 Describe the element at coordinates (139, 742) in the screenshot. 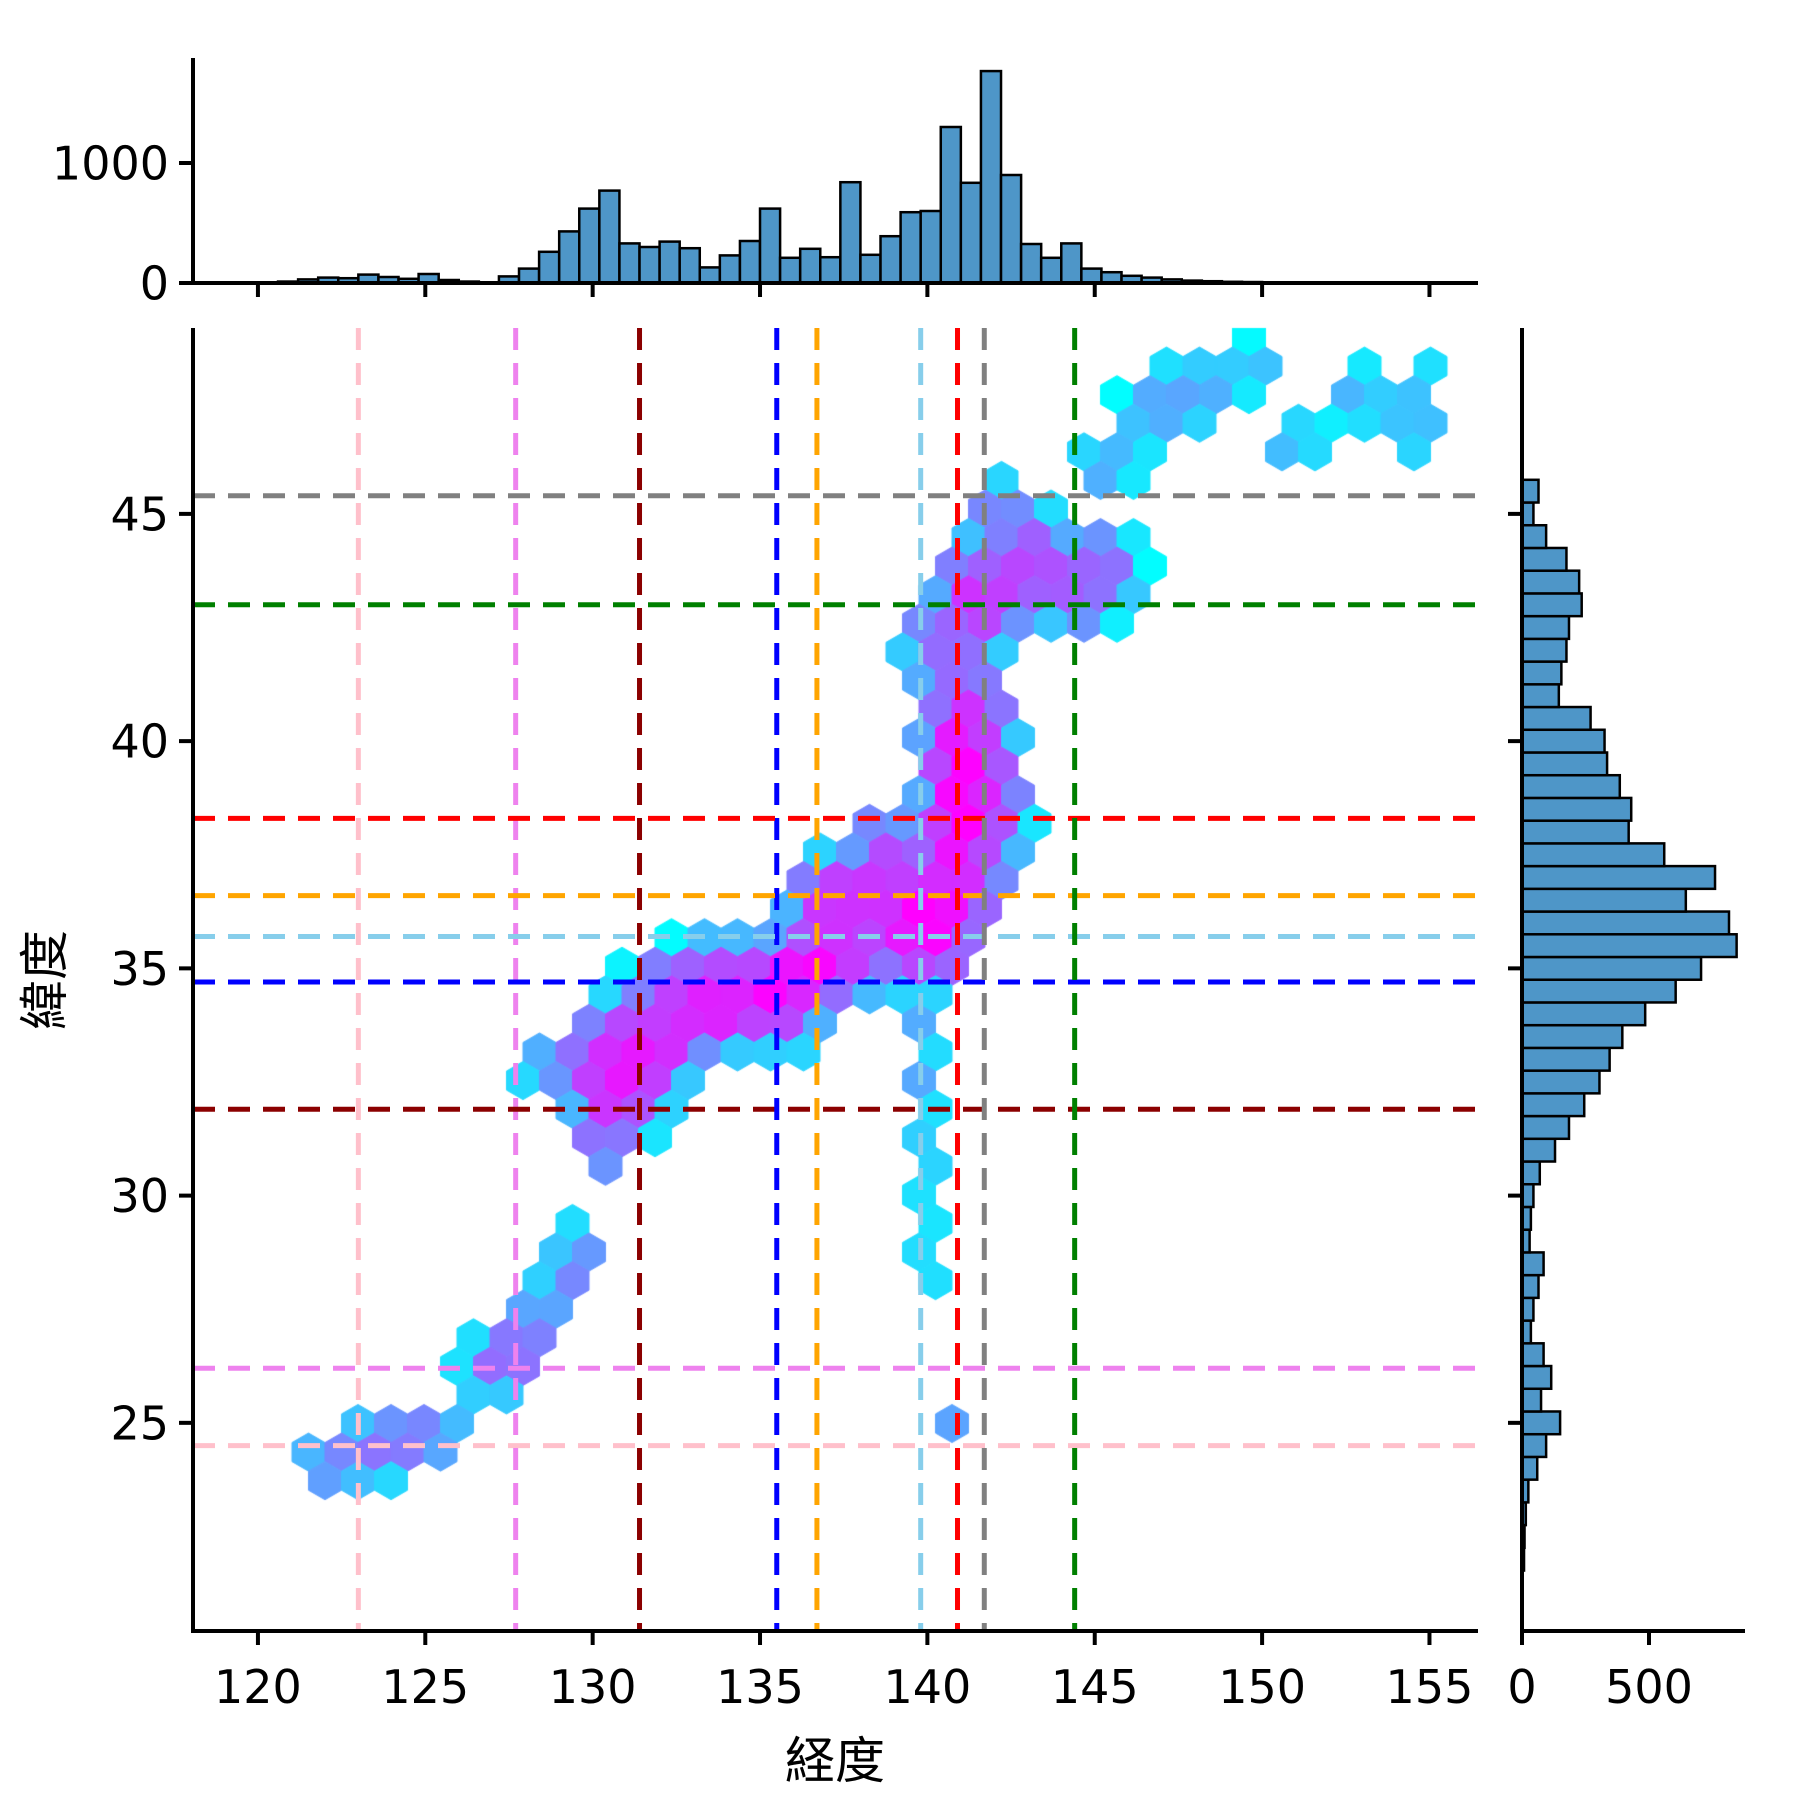

I see `y-tick-label: 40` at that location.